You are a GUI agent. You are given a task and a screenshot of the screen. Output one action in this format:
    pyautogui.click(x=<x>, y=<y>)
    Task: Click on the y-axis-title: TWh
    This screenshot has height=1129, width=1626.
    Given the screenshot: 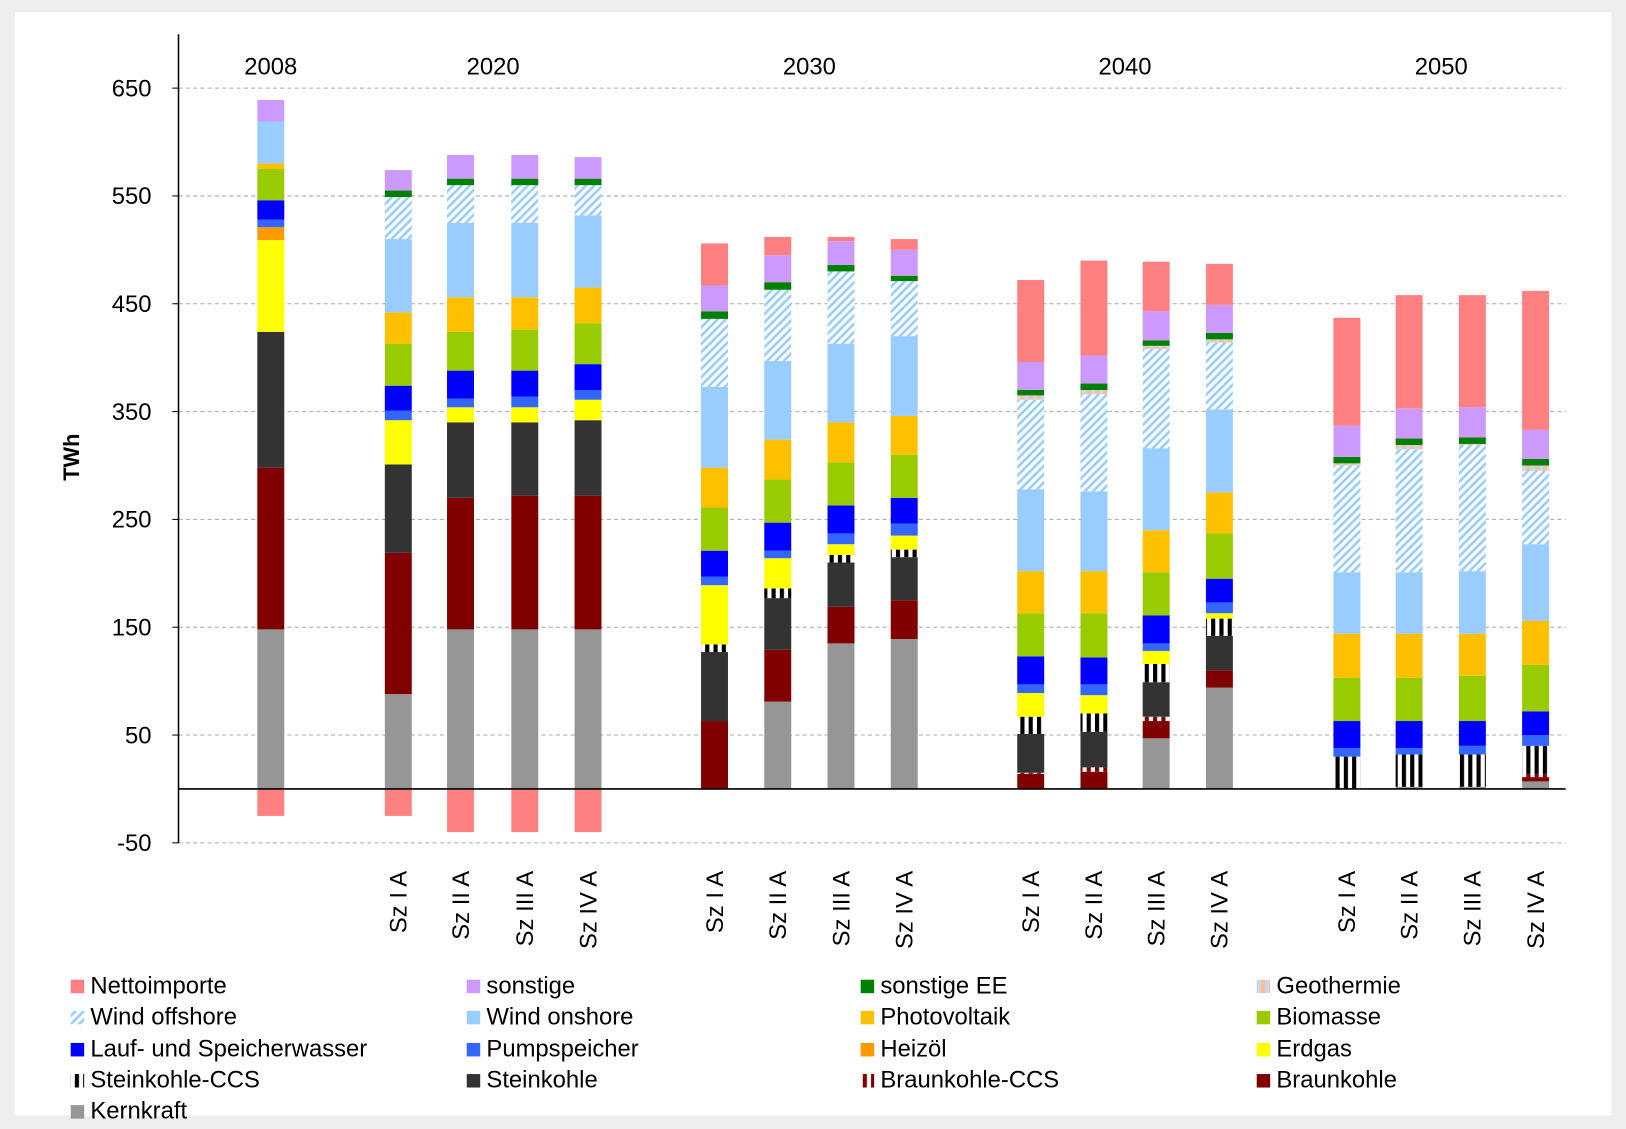 What is the action you would take?
    pyautogui.click(x=71, y=457)
    